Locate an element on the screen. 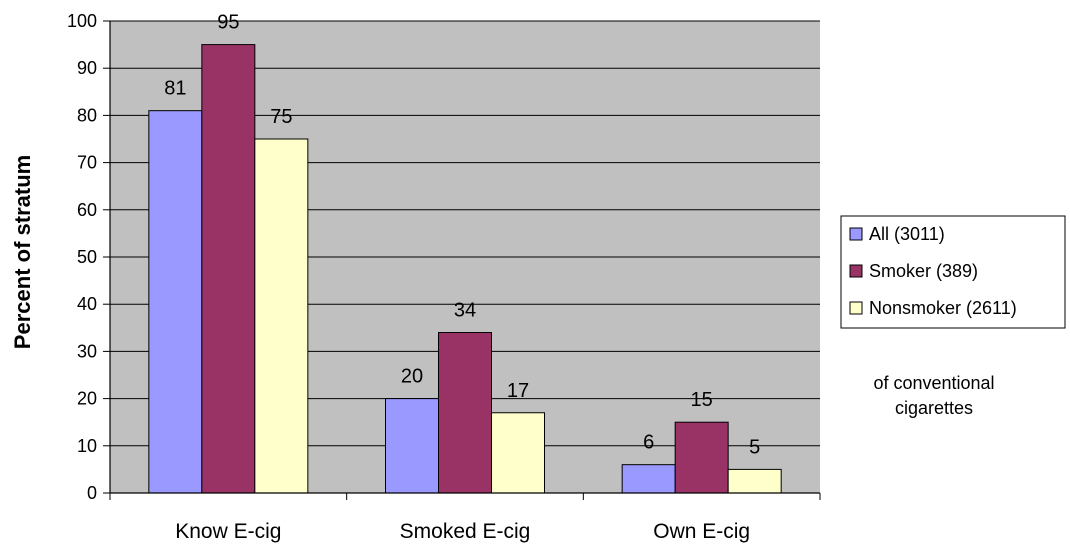 The height and width of the screenshot is (553, 1070). x-category-labels: Know E-cig Smoked E-cig Own E-cig is located at coordinates (462, 531).